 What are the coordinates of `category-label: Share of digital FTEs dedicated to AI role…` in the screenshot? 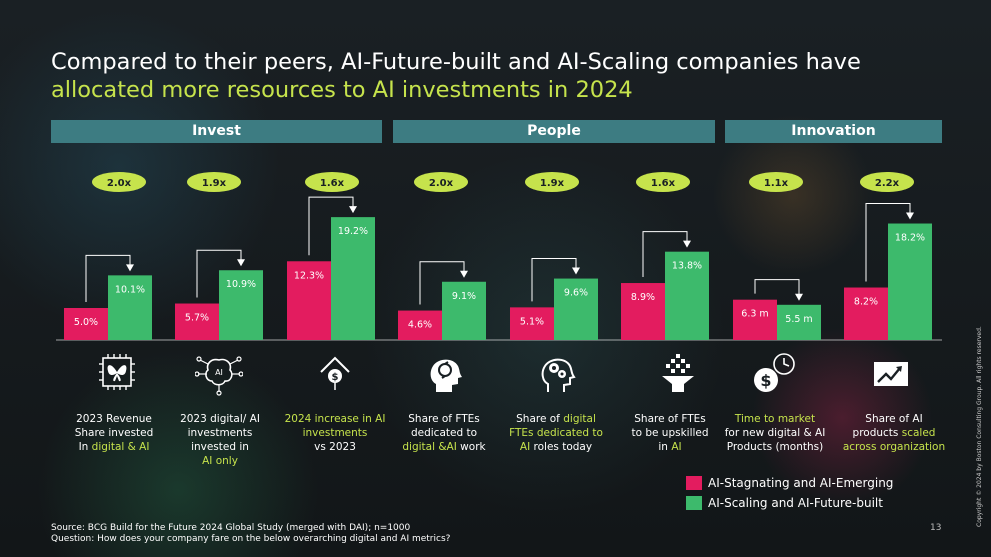 It's located at (556, 433).